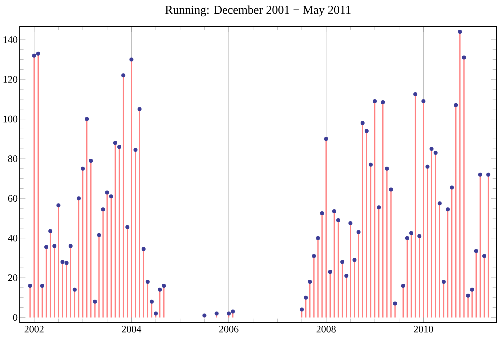  What do you see at coordinates (13, 159) in the screenshot?
I see `y-tick-label: 80` at bounding box center [13, 159].